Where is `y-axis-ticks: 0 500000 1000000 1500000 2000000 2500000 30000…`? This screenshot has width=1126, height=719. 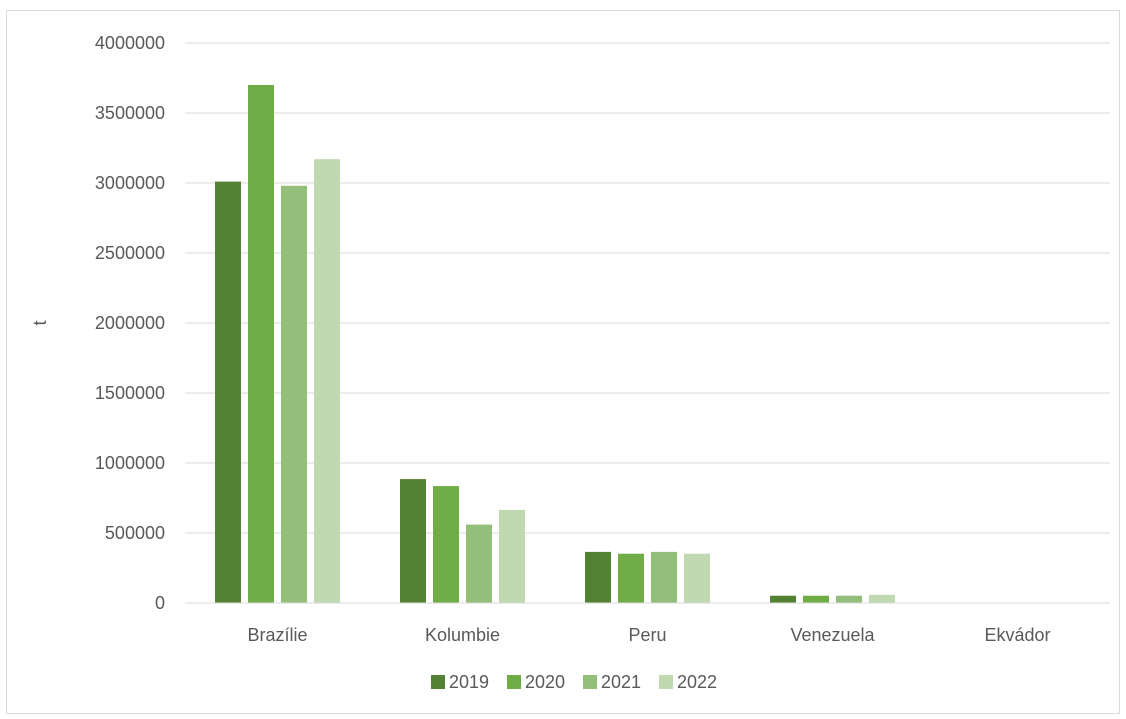 y-axis-ticks: 0 500000 1000000 1500000 2000000 2500000 30000… is located at coordinates (130, 323).